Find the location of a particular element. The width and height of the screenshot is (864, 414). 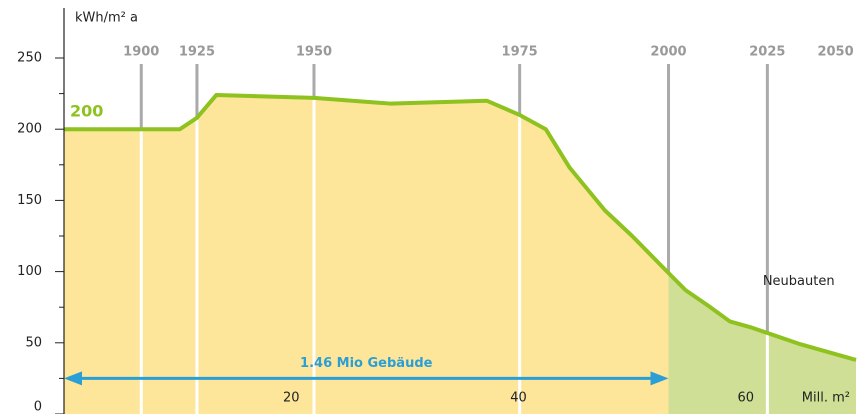

y-tick-label: 150 is located at coordinates (29, 200).